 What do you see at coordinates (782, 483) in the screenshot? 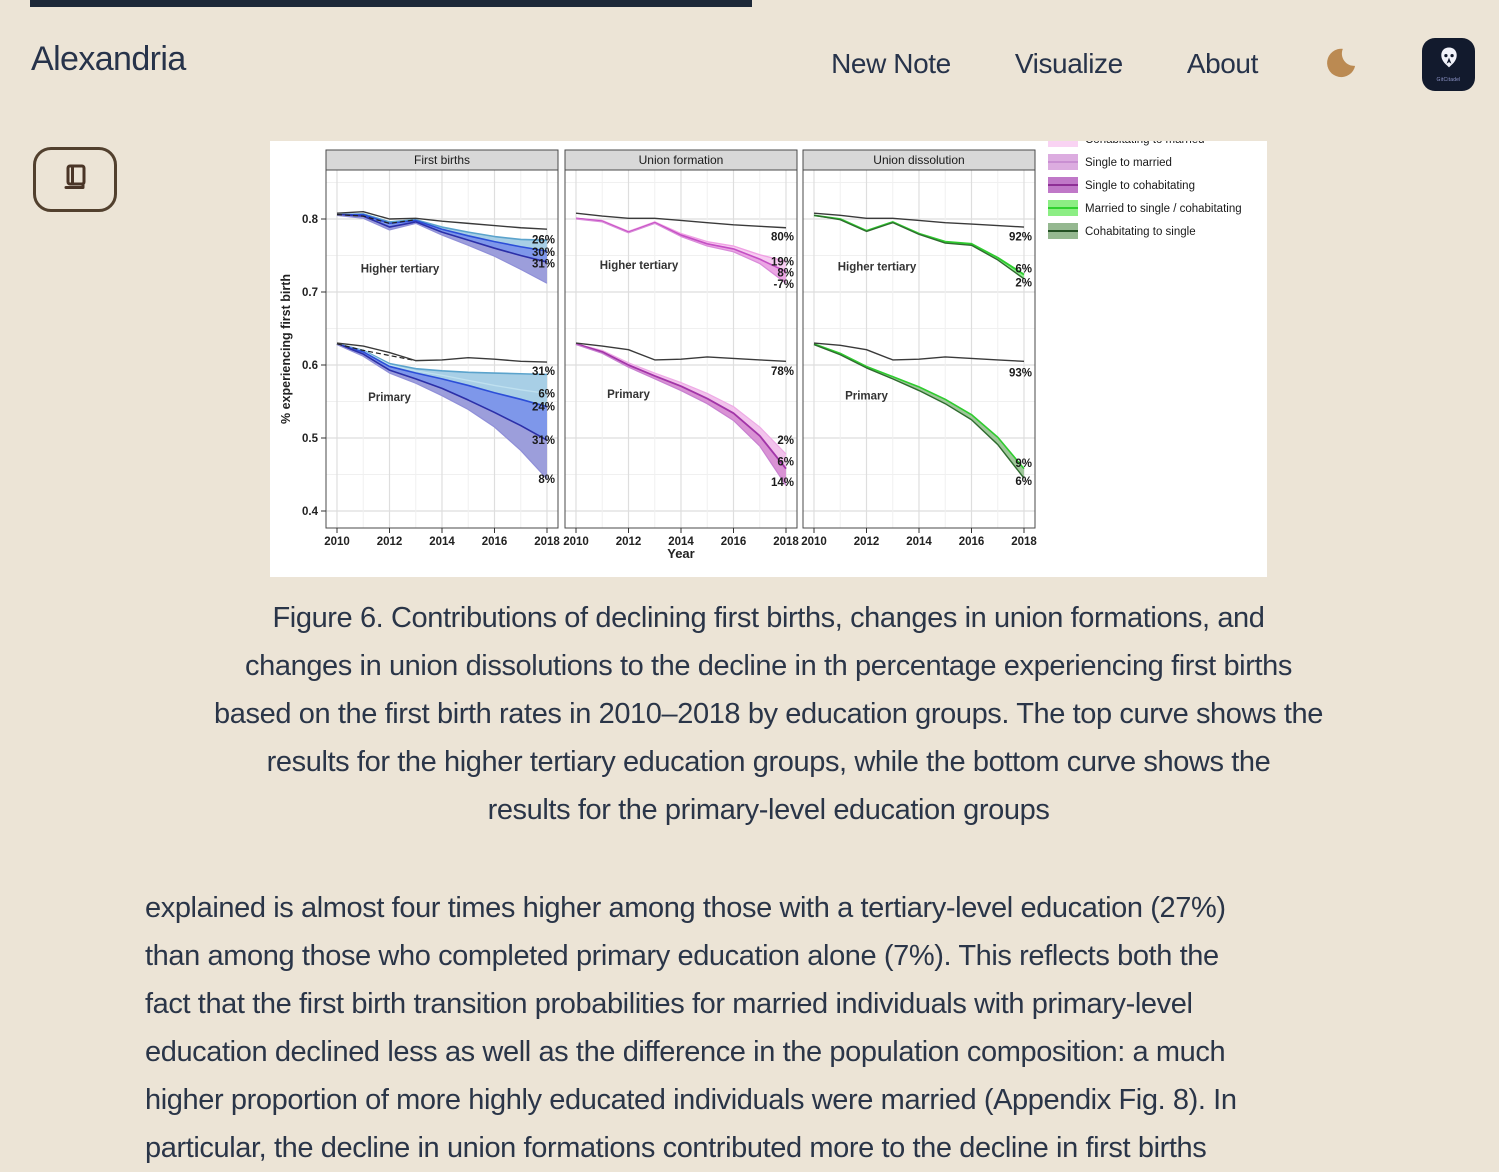
I see `svg-text: 14%` at bounding box center [782, 483].